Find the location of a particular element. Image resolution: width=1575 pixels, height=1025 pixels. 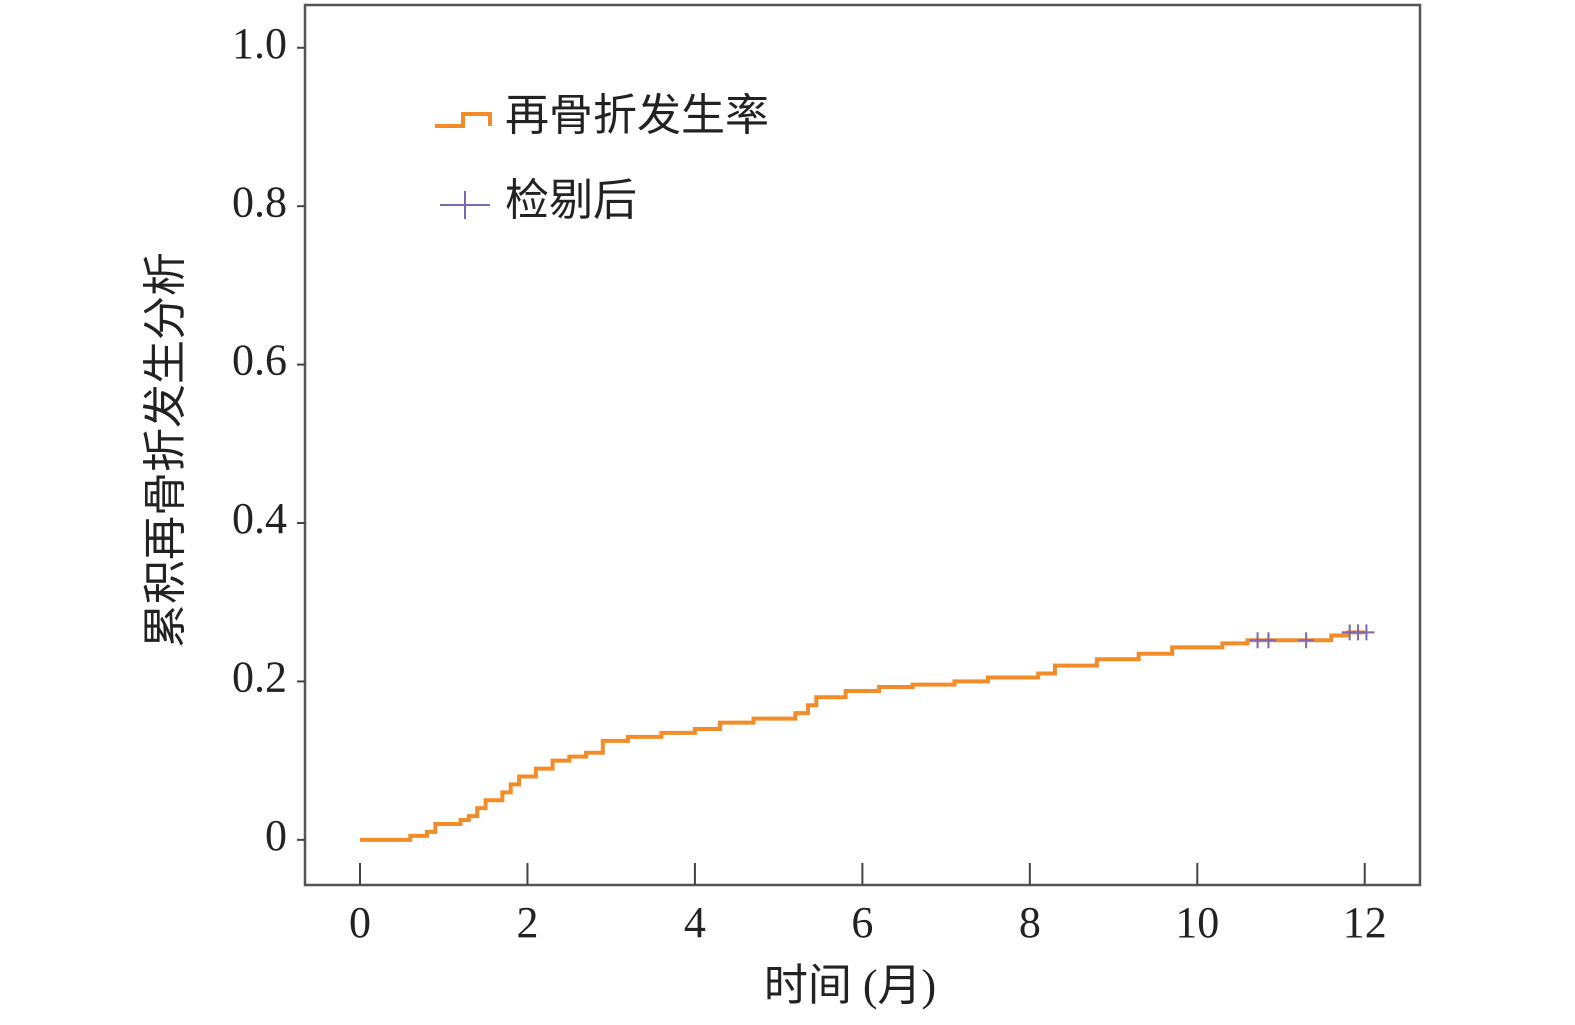

x-tick-label: 2 is located at coordinates (527, 922).